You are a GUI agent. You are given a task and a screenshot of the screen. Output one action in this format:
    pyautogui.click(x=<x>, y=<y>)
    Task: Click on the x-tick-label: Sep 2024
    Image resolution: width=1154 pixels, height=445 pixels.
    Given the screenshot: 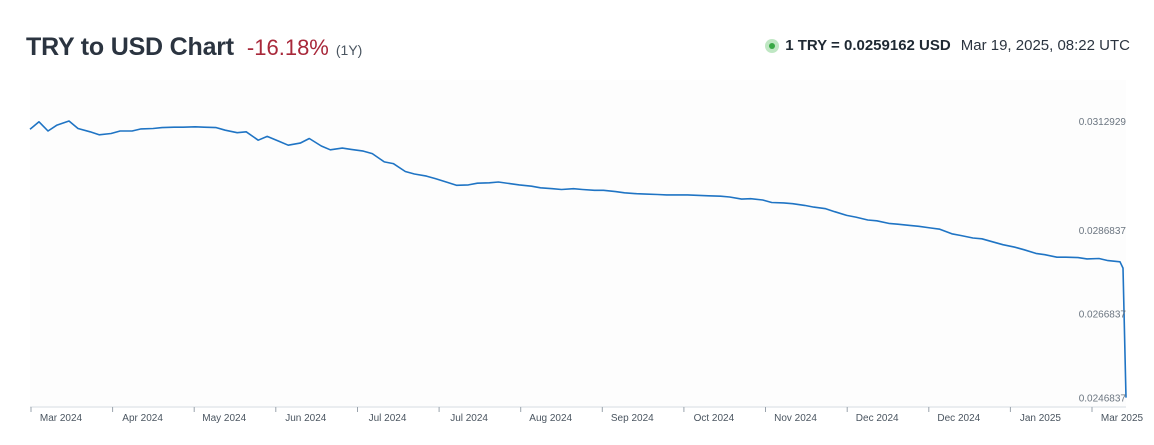 What is the action you would take?
    pyautogui.click(x=632, y=418)
    